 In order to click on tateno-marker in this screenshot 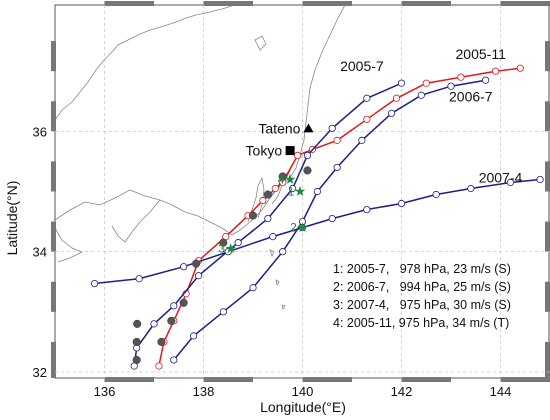, I will do `click(308, 128)`.